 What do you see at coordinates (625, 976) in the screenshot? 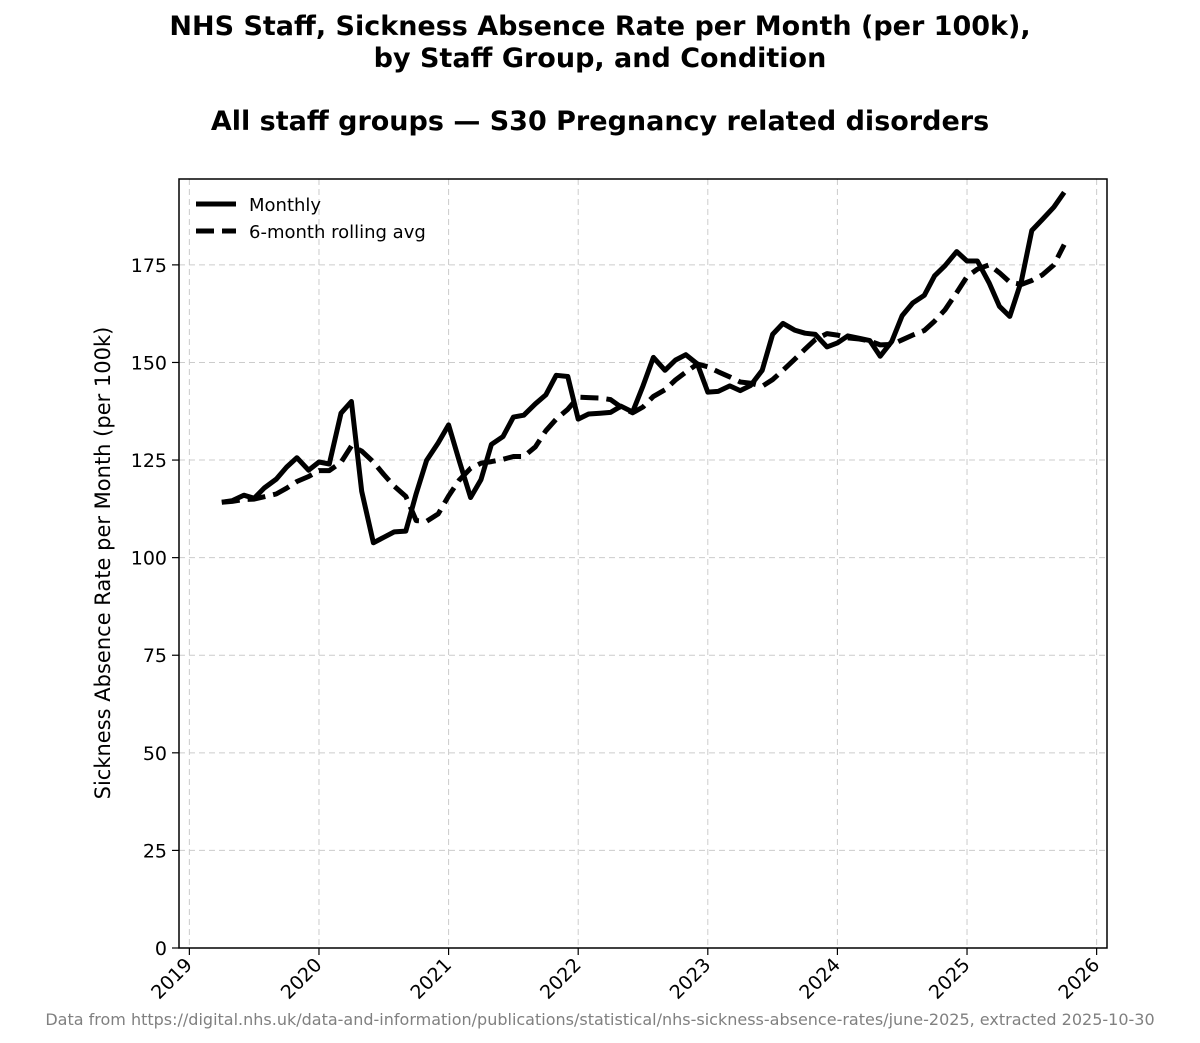
I see `x-axis: 2019 2020 2021 2022 2023 2024 2025 2026` at bounding box center [625, 976].